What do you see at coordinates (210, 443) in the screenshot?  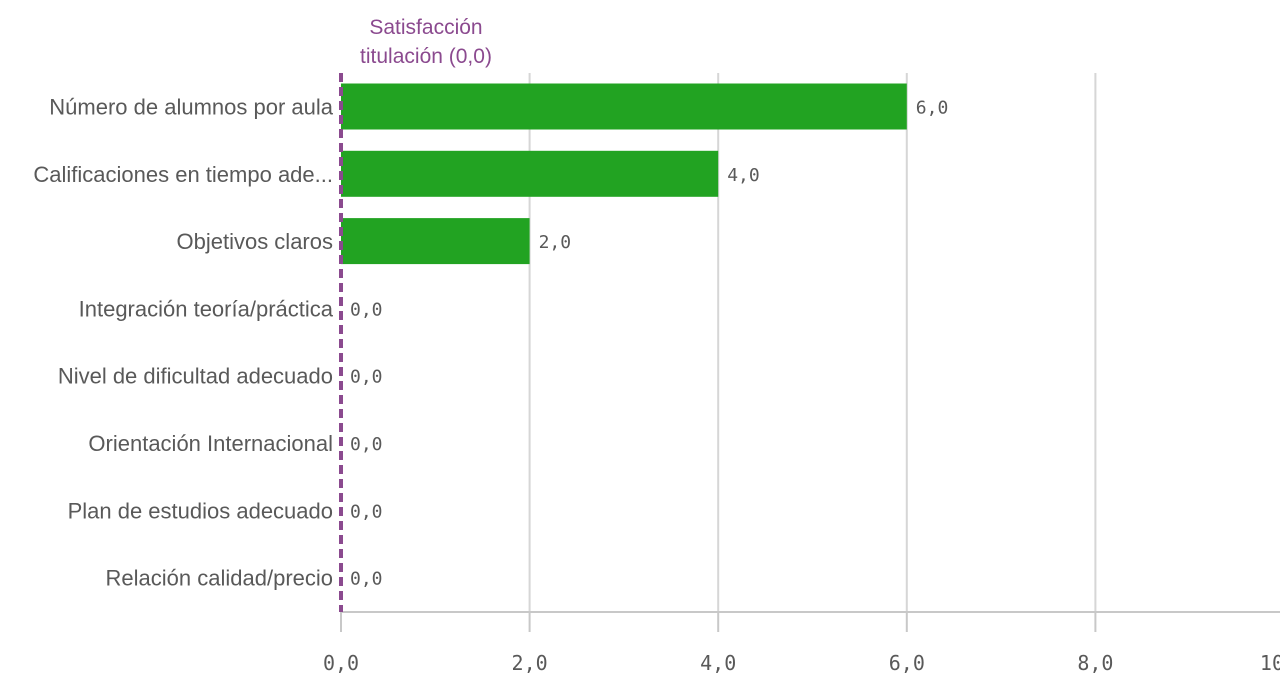 I see `category-label: Orientación Internacional` at bounding box center [210, 443].